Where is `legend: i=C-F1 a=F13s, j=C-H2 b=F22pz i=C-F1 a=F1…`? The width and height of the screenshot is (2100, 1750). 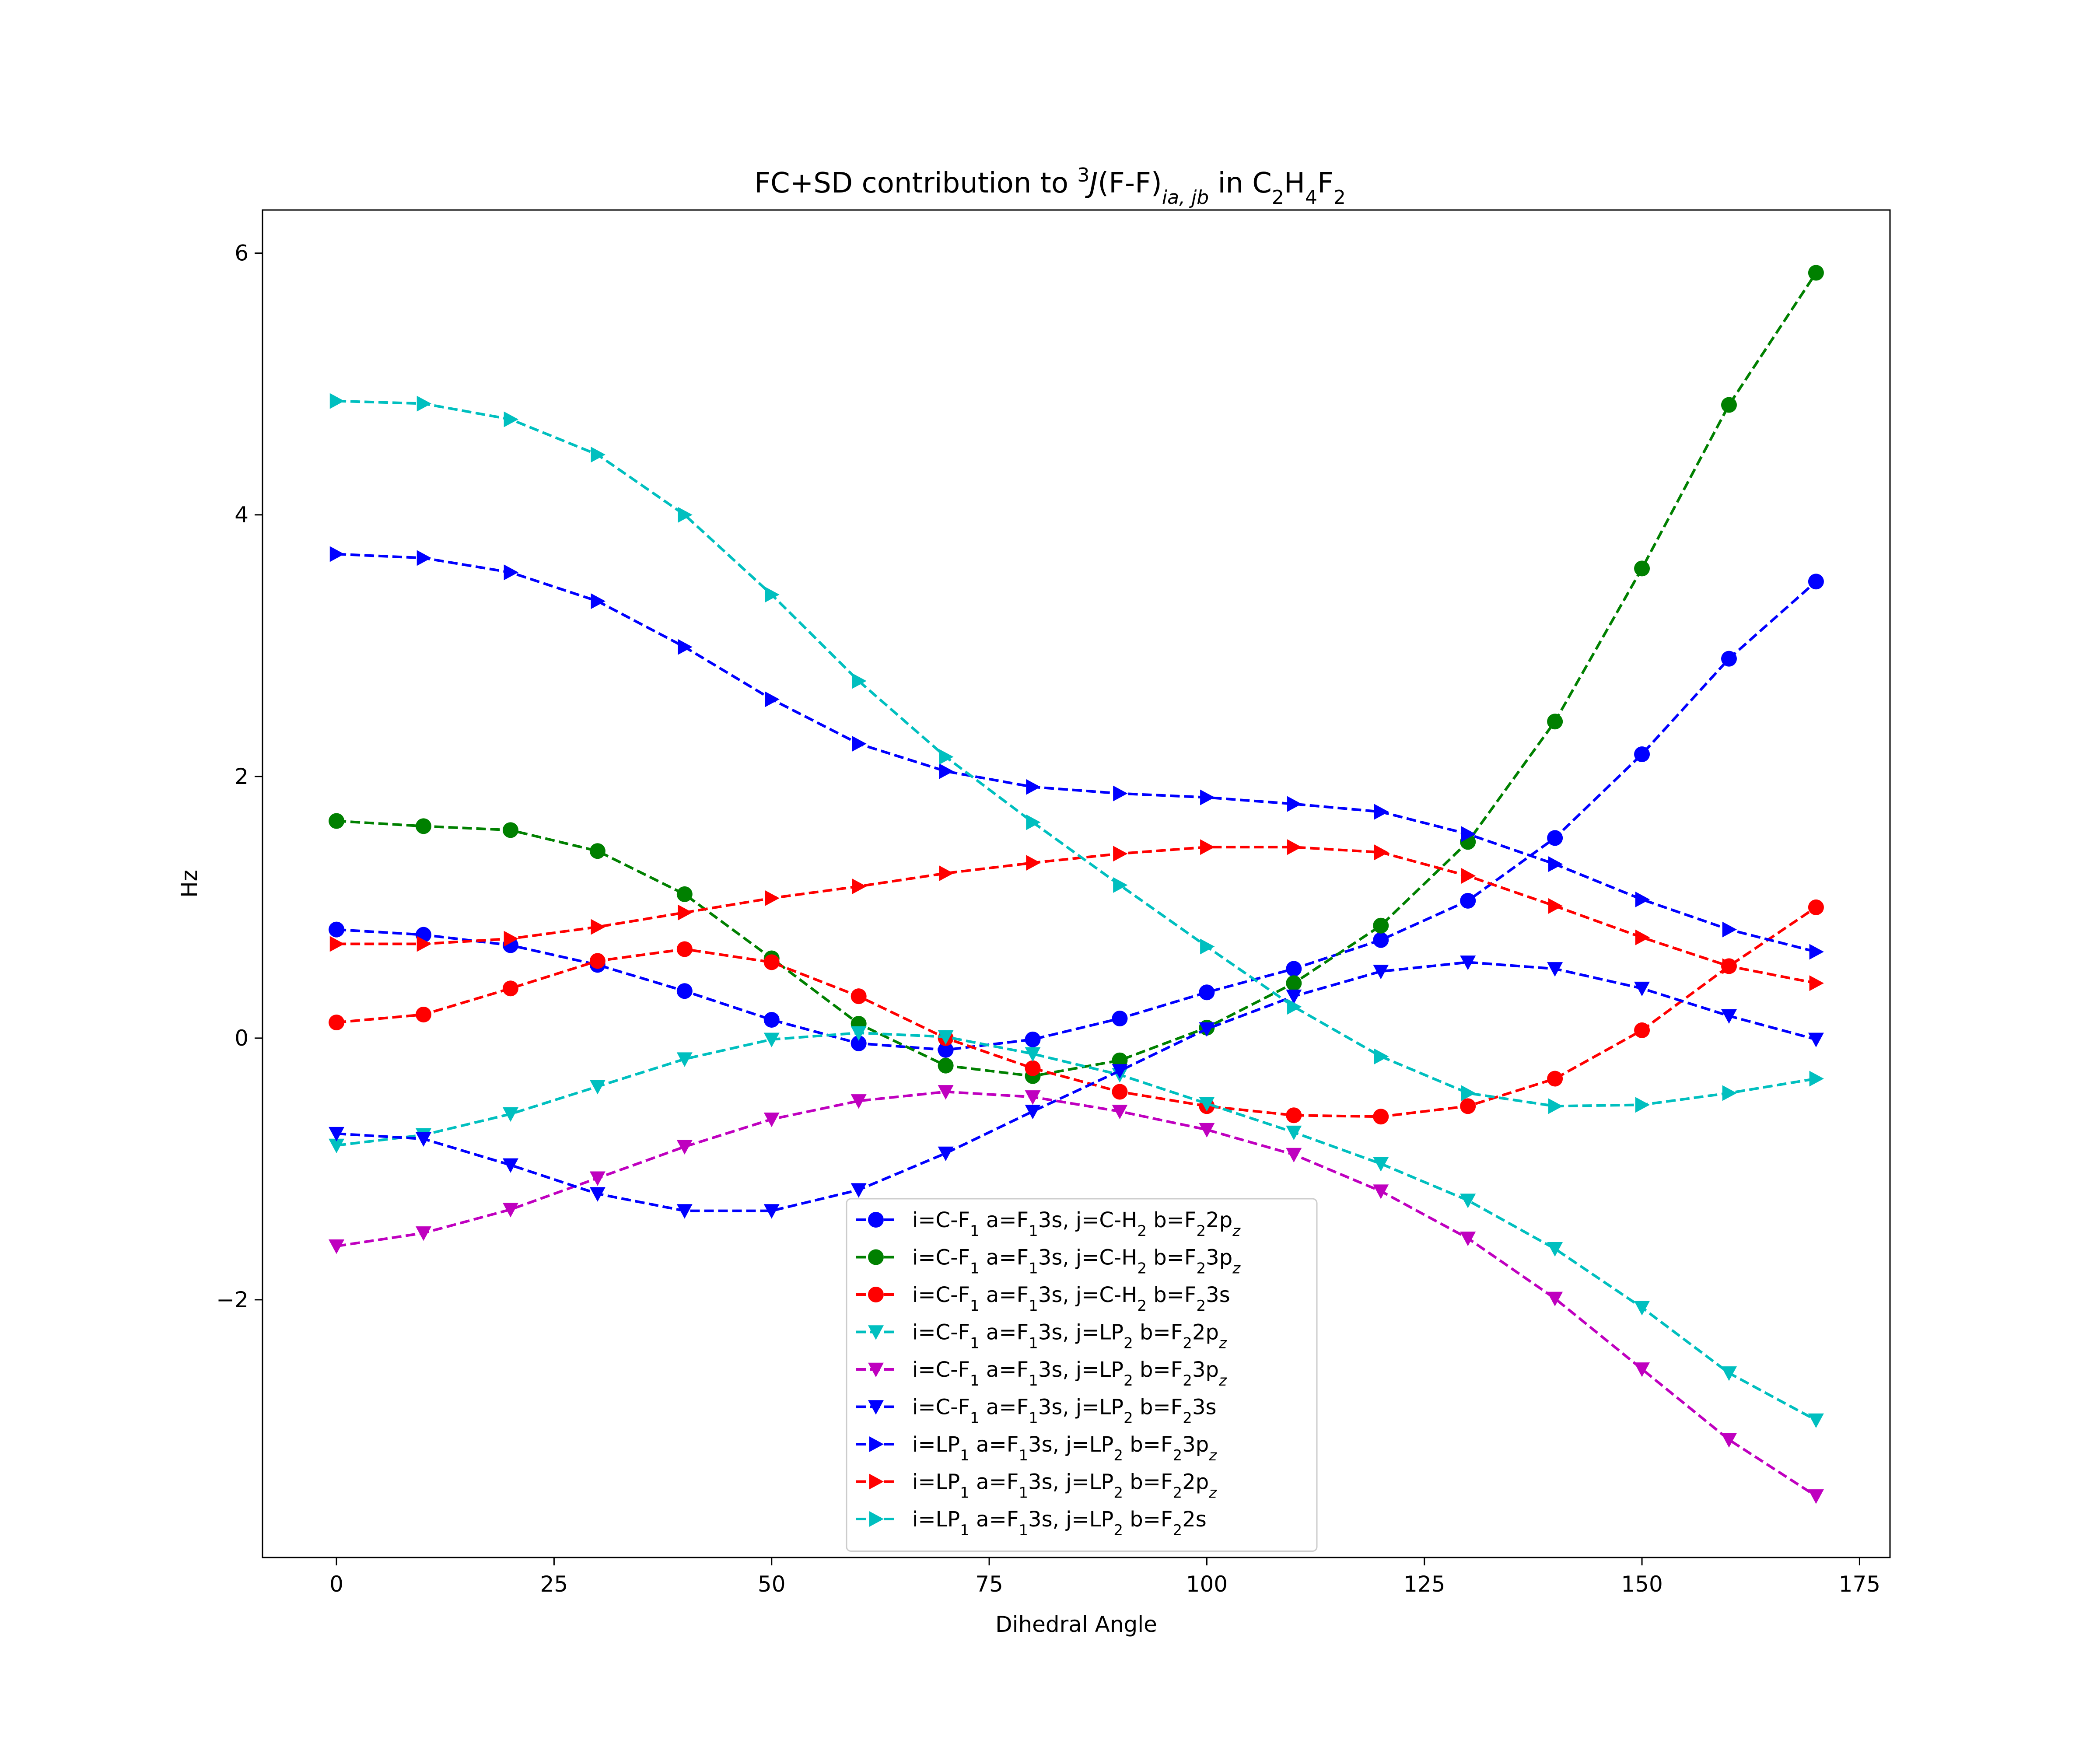
legend: i=C-F1 a=F13s, j=C-H2 b=F22pz i=C-F1 a=F1… is located at coordinates (1082, 1375).